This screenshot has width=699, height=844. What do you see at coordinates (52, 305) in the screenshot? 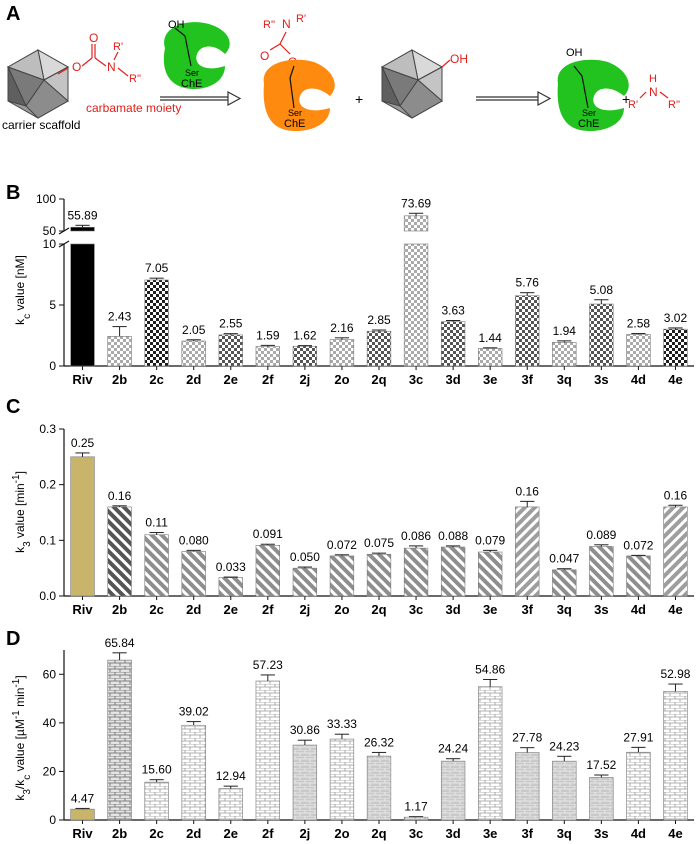
I see `panel-b-y-tick-label: 5` at bounding box center [52, 305].